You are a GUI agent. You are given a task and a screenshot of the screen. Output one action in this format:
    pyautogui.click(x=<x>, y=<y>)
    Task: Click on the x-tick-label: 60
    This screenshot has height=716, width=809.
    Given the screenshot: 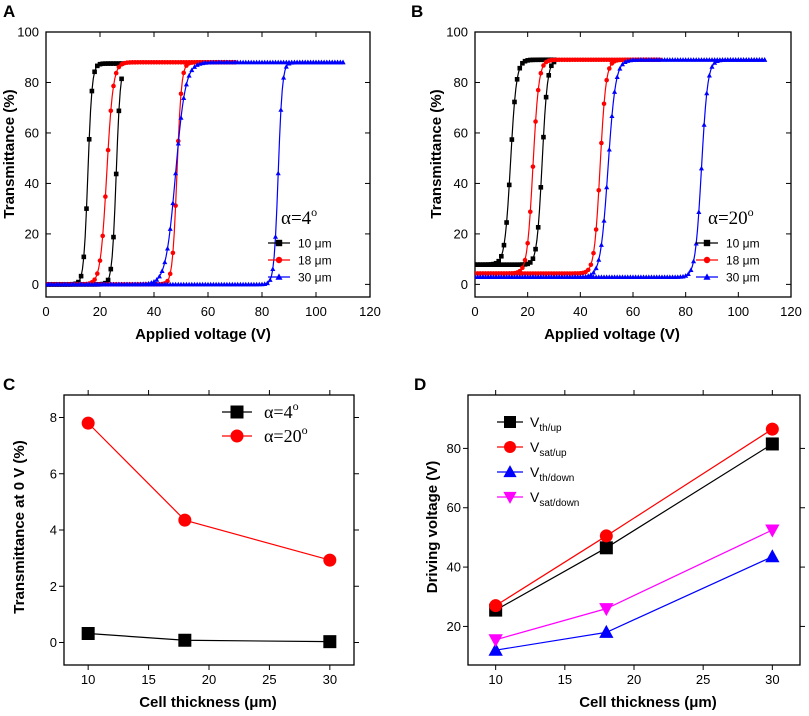 What is the action you would take?
    pyautogui.click(x=633, y=311)
    